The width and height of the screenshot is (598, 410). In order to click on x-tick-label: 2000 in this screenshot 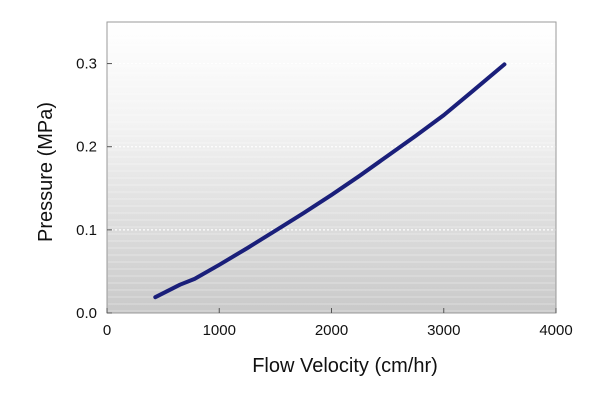, I will do `click(331, 330)`.